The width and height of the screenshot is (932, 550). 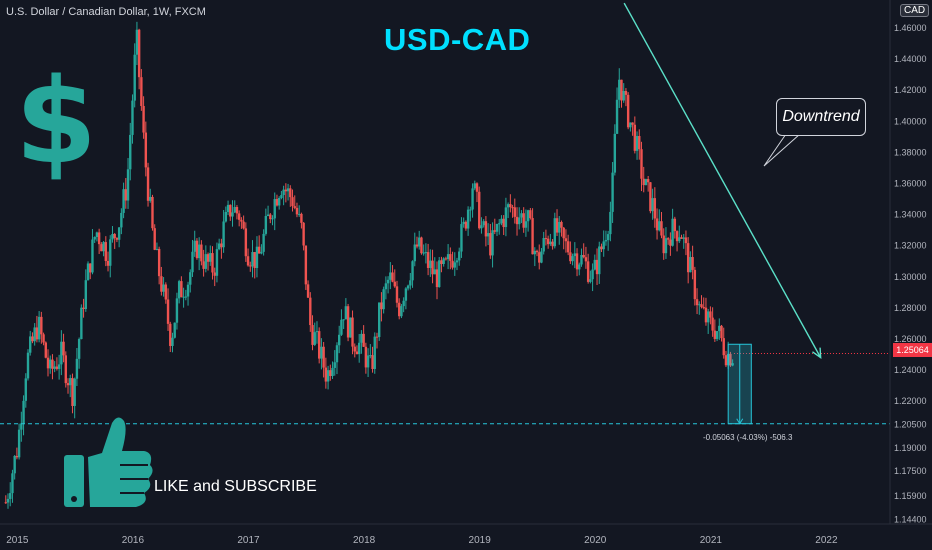 What do you see at coordinates (910, 496) in the screenshot?
I see `y-tick-label: 1.15900` at bounding box center [910, 496].